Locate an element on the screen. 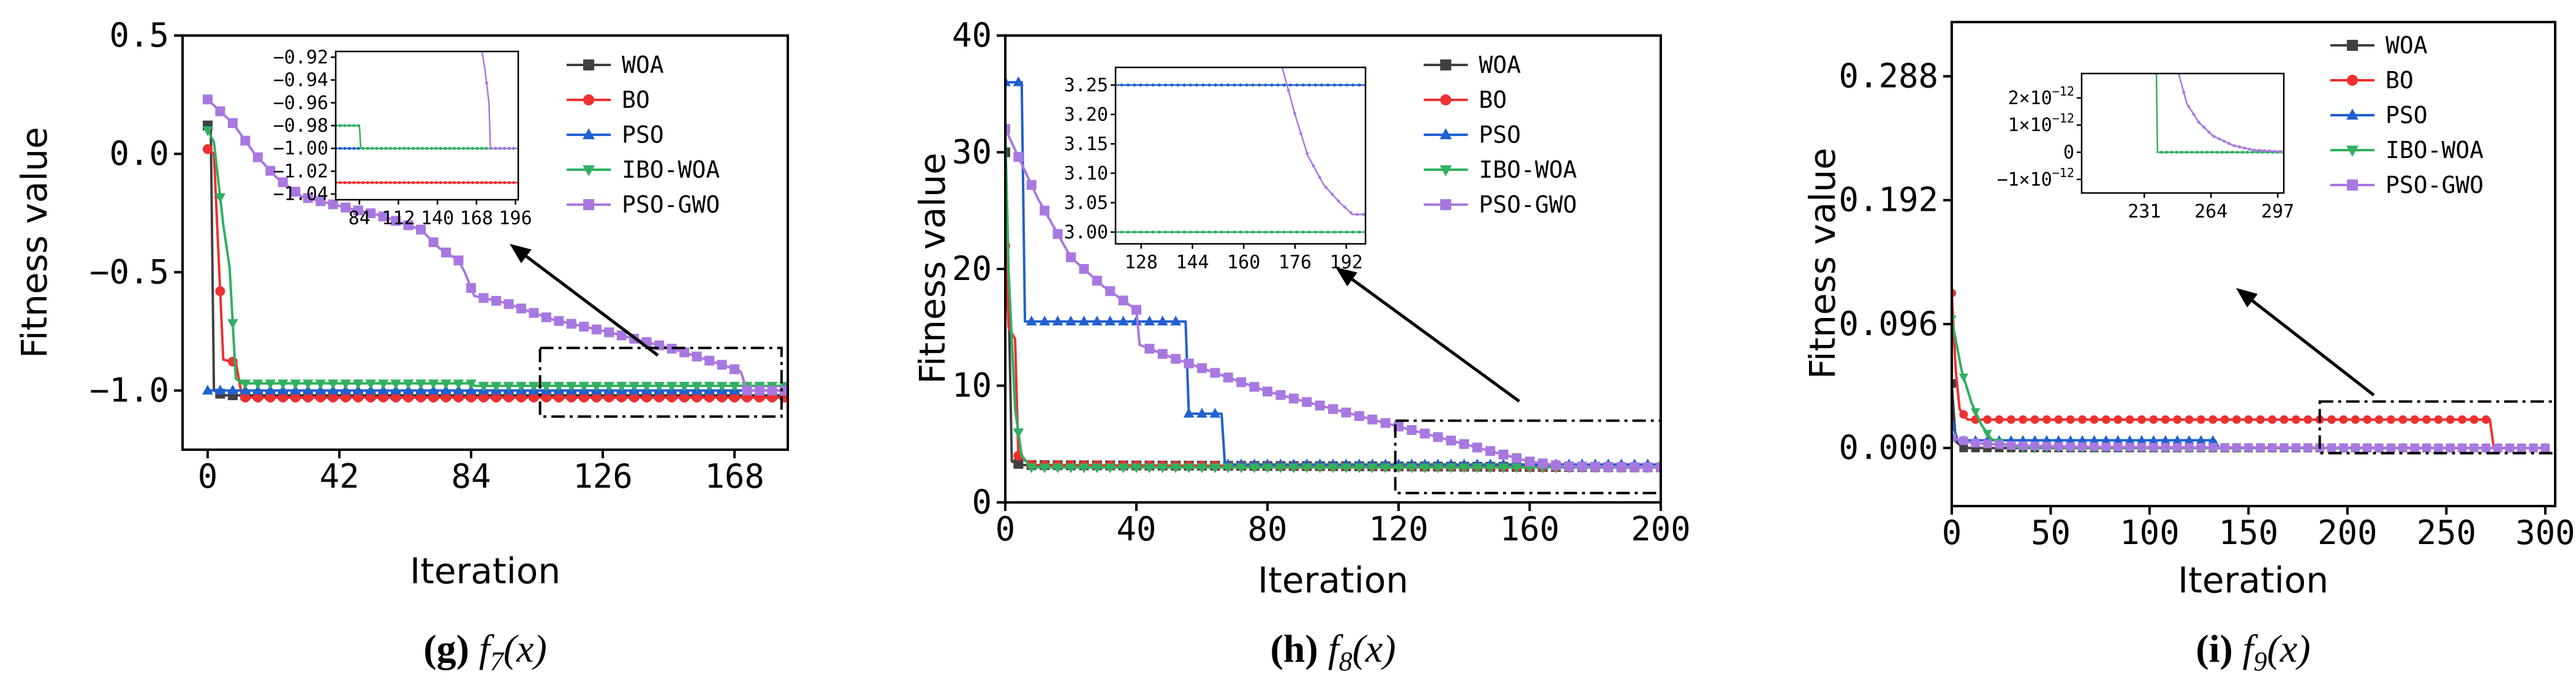  x-tick-label: 160 is located at coordinates (1530, 529).